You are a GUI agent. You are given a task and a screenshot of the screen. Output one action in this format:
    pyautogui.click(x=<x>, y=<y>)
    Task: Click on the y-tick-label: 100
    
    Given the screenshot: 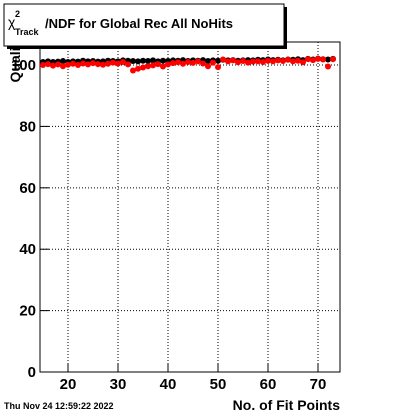 What is the action you would take?
    pyautogui.click(x=23, y=65)
    